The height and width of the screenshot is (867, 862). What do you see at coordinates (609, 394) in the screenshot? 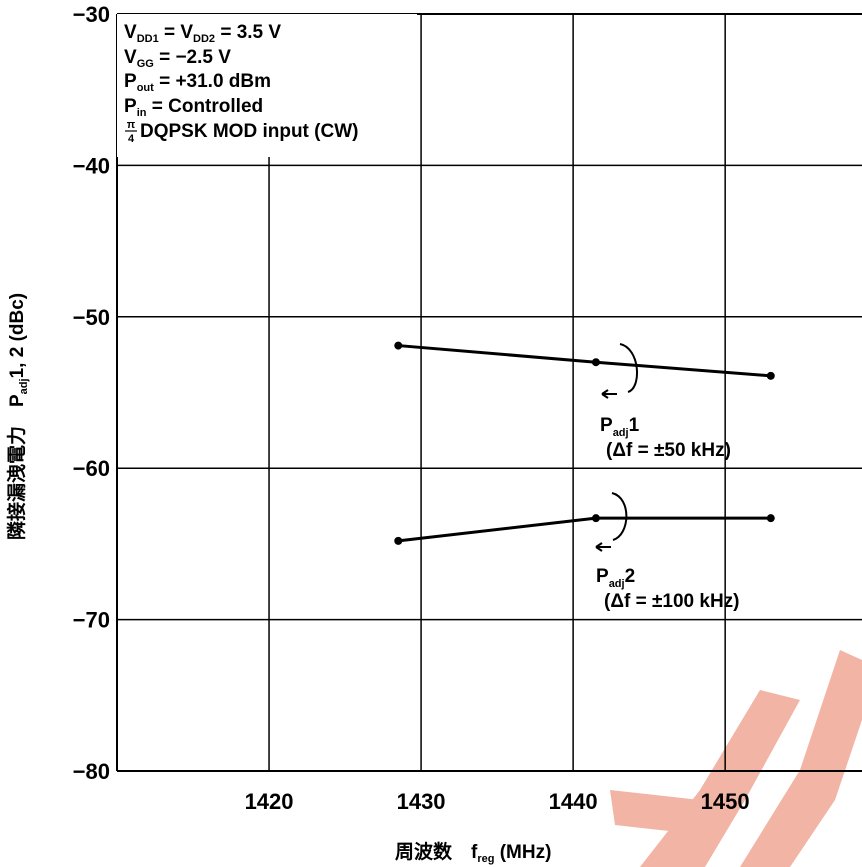
I see `padj1-arrow` at bounding box center [609, 394].